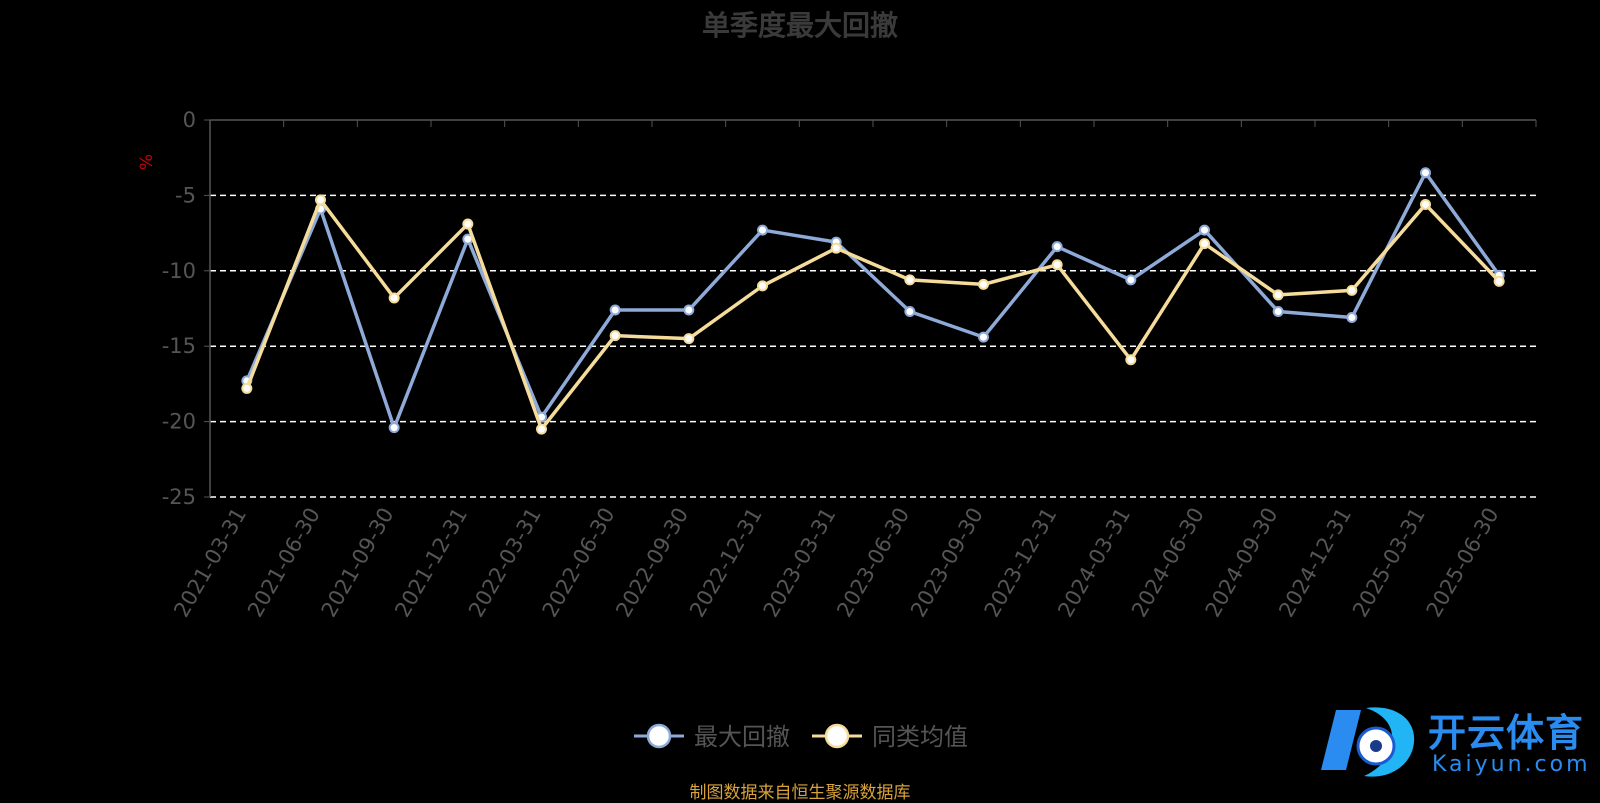 This screenshot has height=803, width=1600. What do you see at coordinates (185, 195) in the screenshot?
I see `y-tick-label: -5` at bounding box center [185, 195].